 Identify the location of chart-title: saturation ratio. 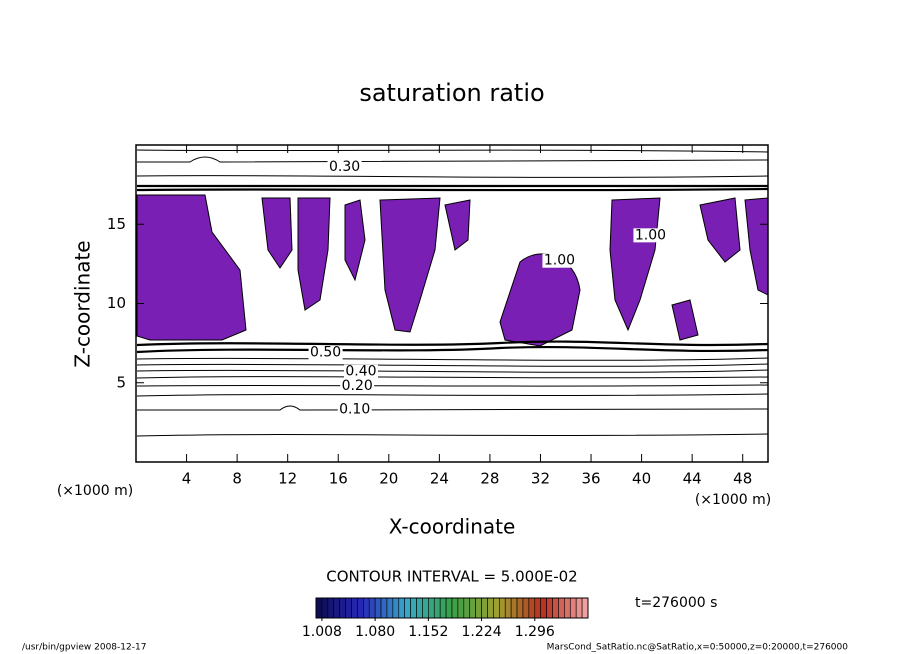
(451, 93).